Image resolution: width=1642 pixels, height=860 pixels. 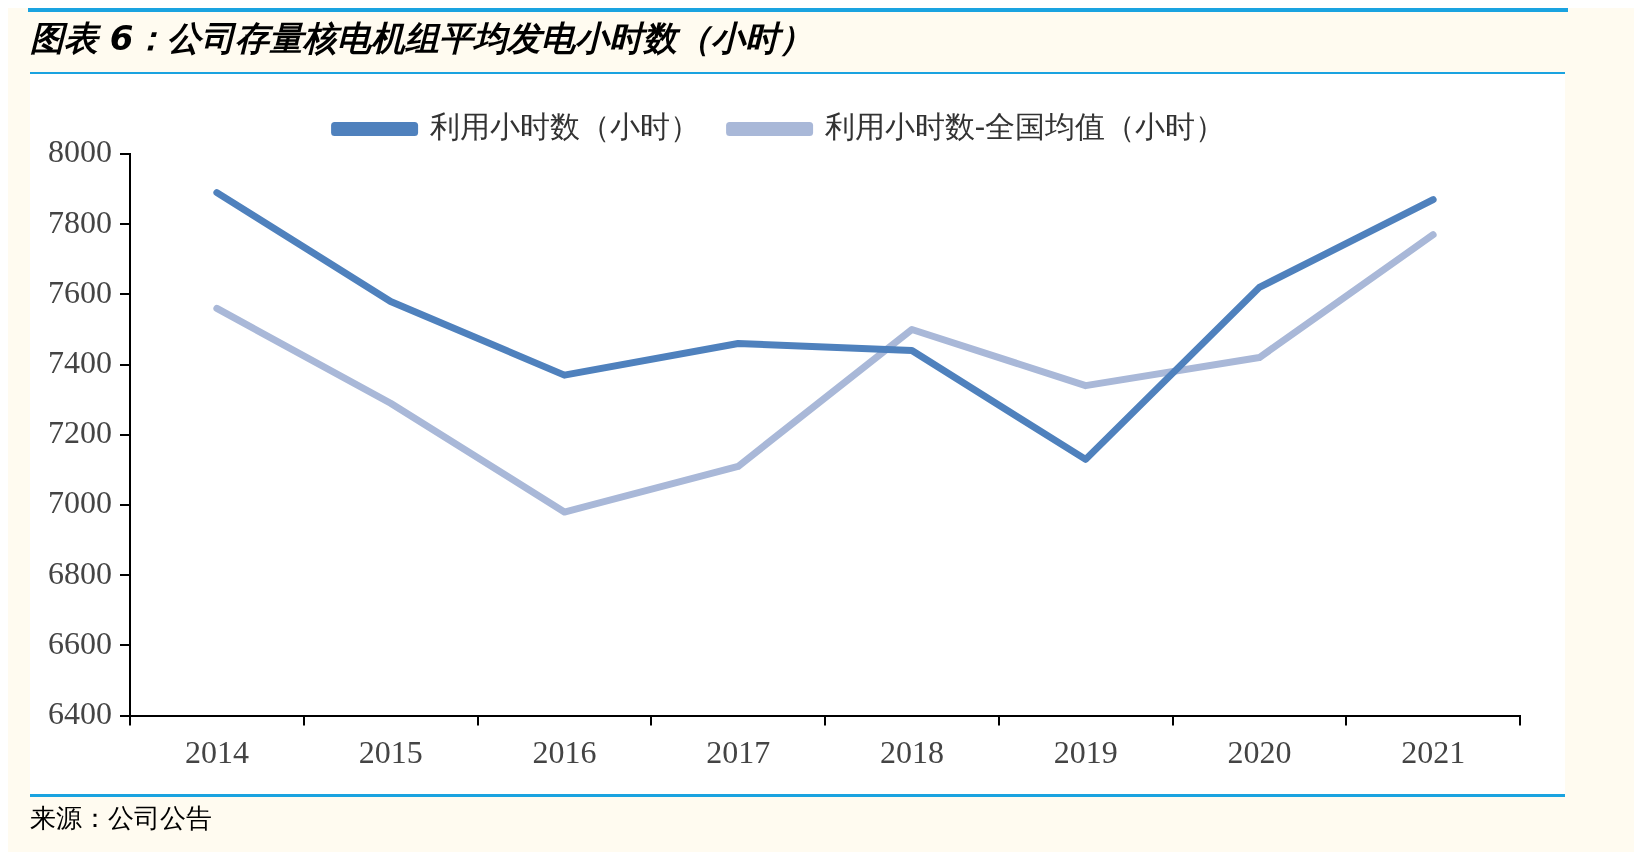 I want to click on y-tick-label: 7000, so click(x=80, y=502).